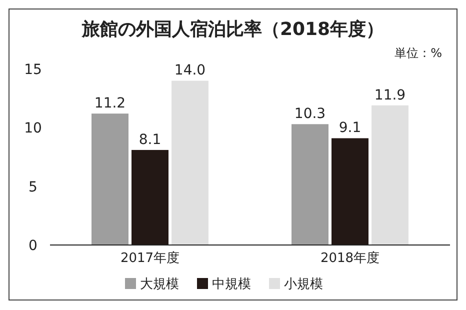  Describe the element at coordinates (350, 128) in the screenshot. I see `data-label: 9.1` at that location.